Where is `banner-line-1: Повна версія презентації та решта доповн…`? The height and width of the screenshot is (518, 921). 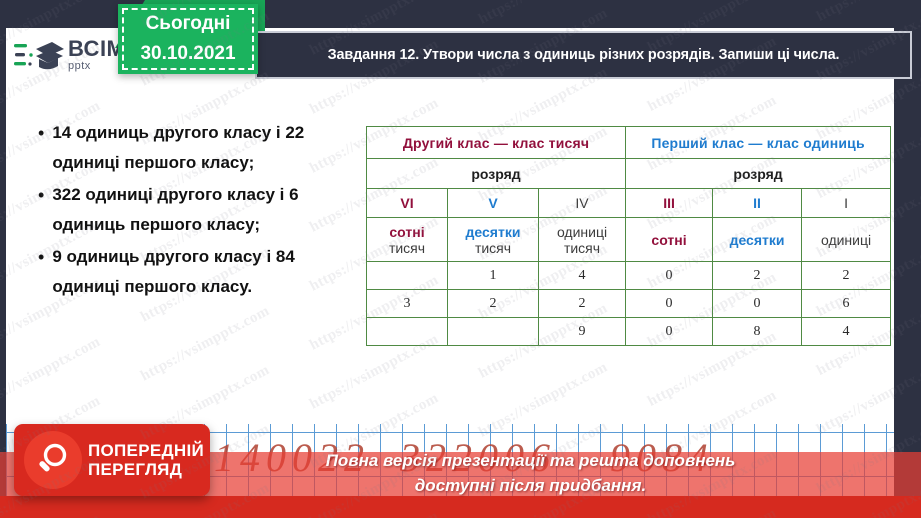
banner-line-1: Повна версія презентації та решта доповн… is located at coordinates (530, 460).